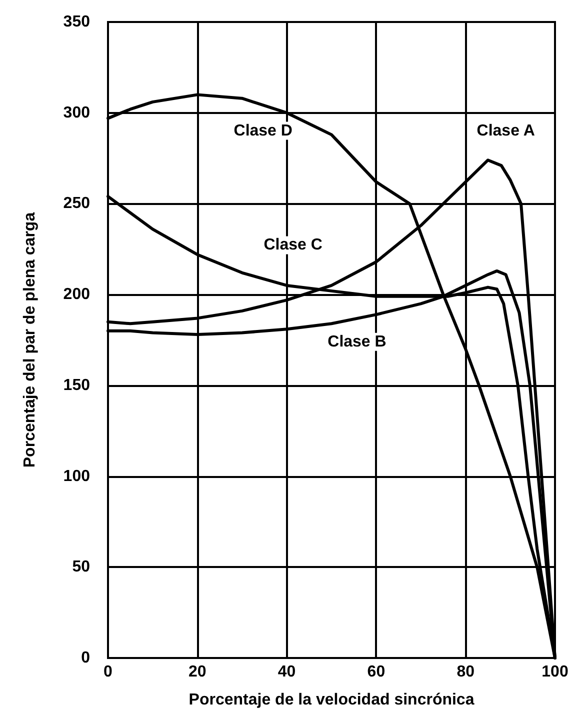 The image size is (573, 717). What do you see at coordinates (30, 340) in the screenshot?
I see `y-axis-title: Porcentaje del par de plena carga` at bounding box center [30, 340].